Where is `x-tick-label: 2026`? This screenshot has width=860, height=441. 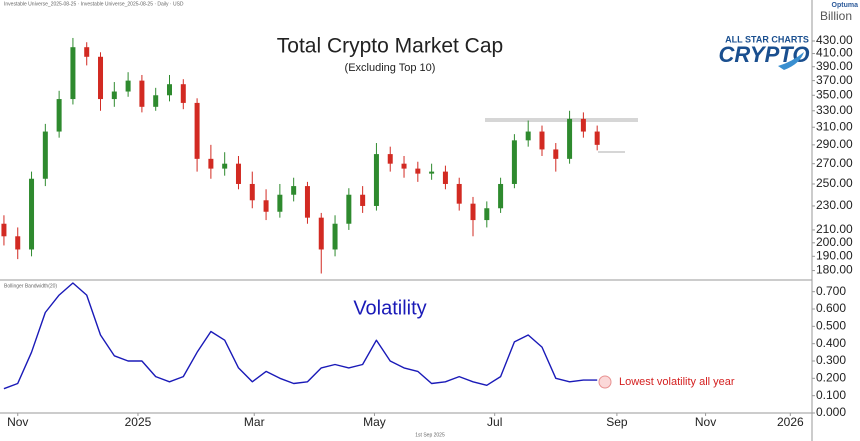 x-tick-label: 2026 is located at coordinates (790, 422).